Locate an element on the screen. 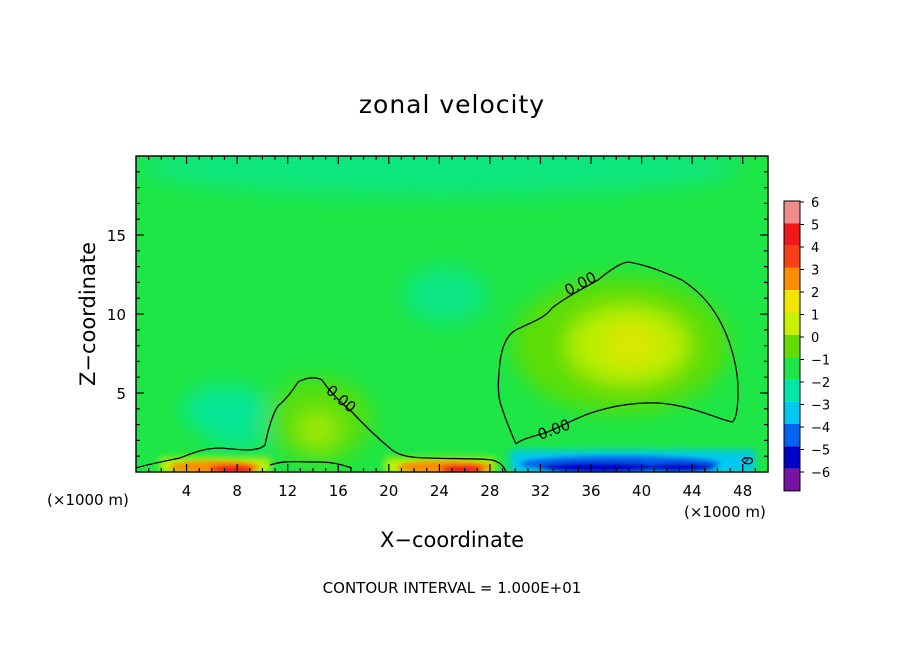 The width and height of the screenshot is (904, 654). x-tick-label: 12 is located at coordinates (287, 491).